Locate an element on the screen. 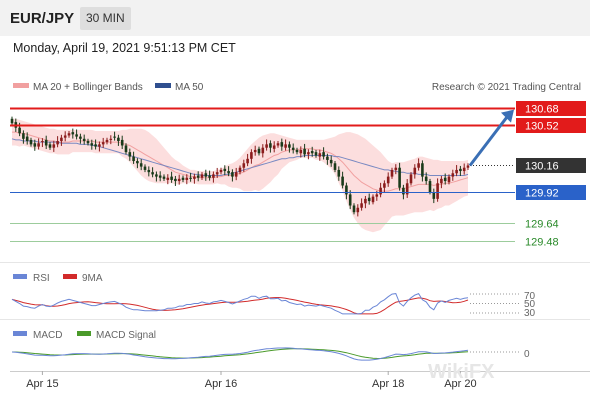 The image size is (590, 400). level-tag-129.92 is located at coordinates (551, 192).